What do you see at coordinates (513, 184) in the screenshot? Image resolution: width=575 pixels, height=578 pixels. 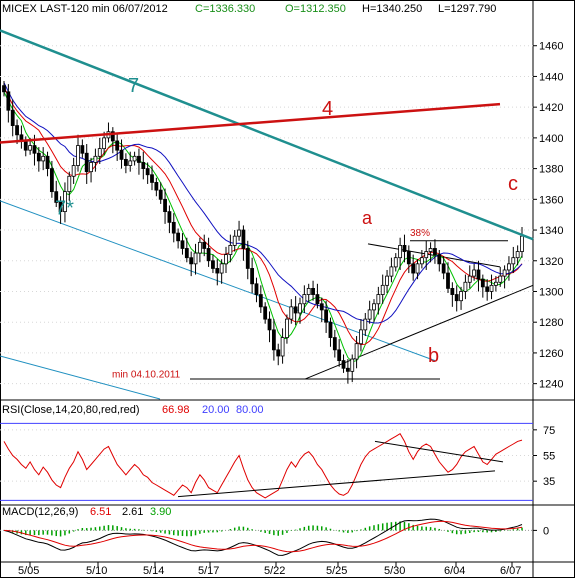 I see `chart-annotation: c` at bounding box center [513, 184].